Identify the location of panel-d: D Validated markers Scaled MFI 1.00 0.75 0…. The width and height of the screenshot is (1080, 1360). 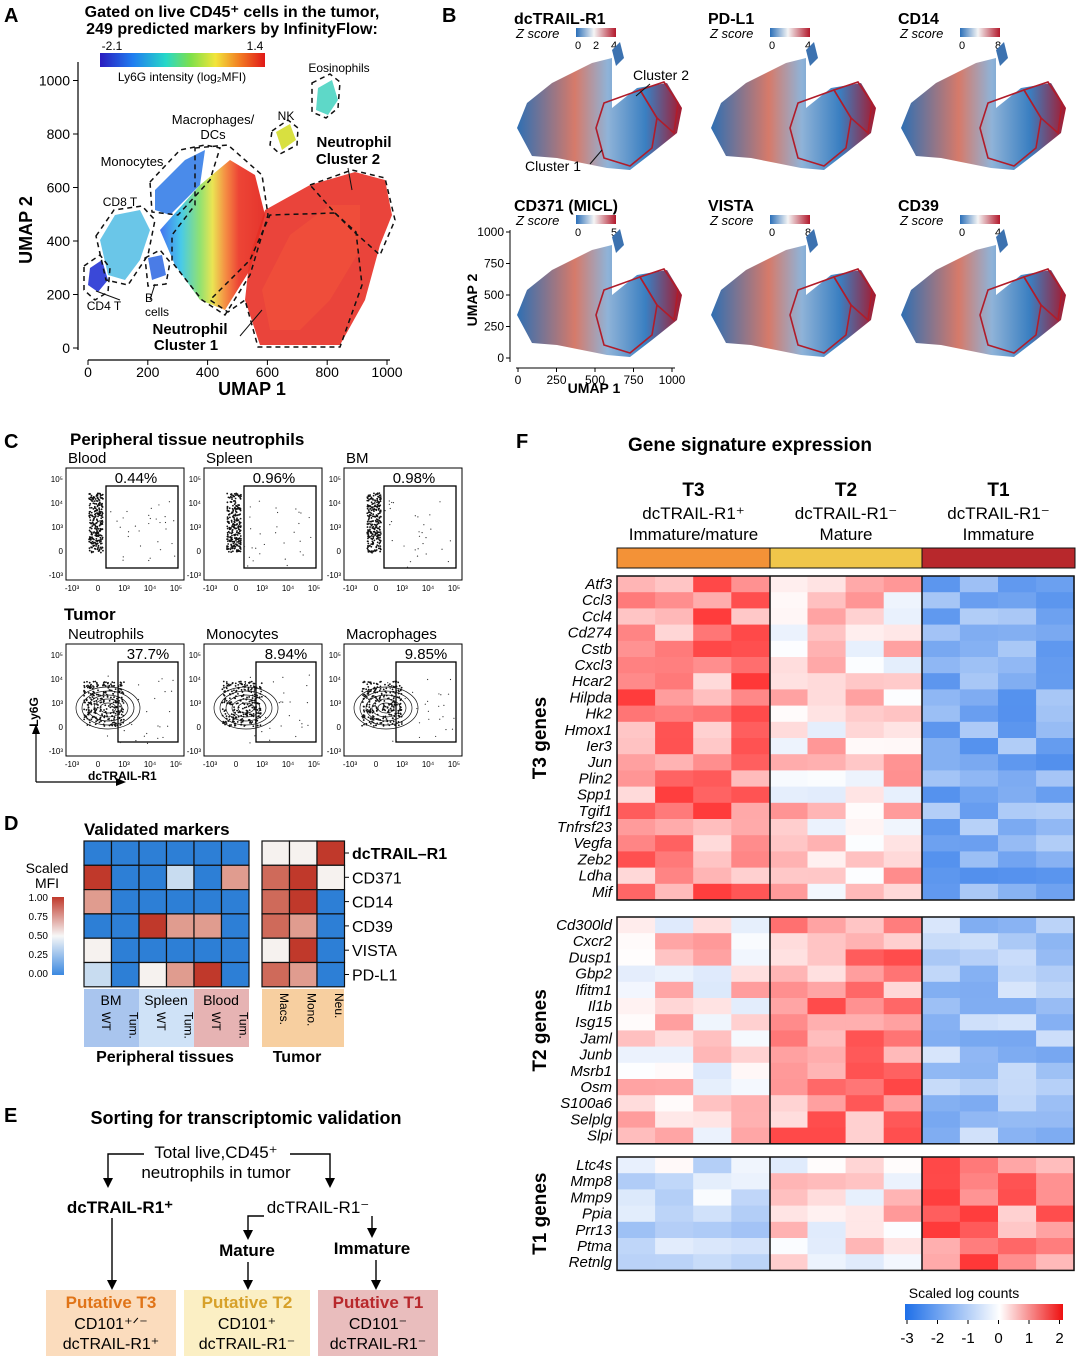
(225, 939).